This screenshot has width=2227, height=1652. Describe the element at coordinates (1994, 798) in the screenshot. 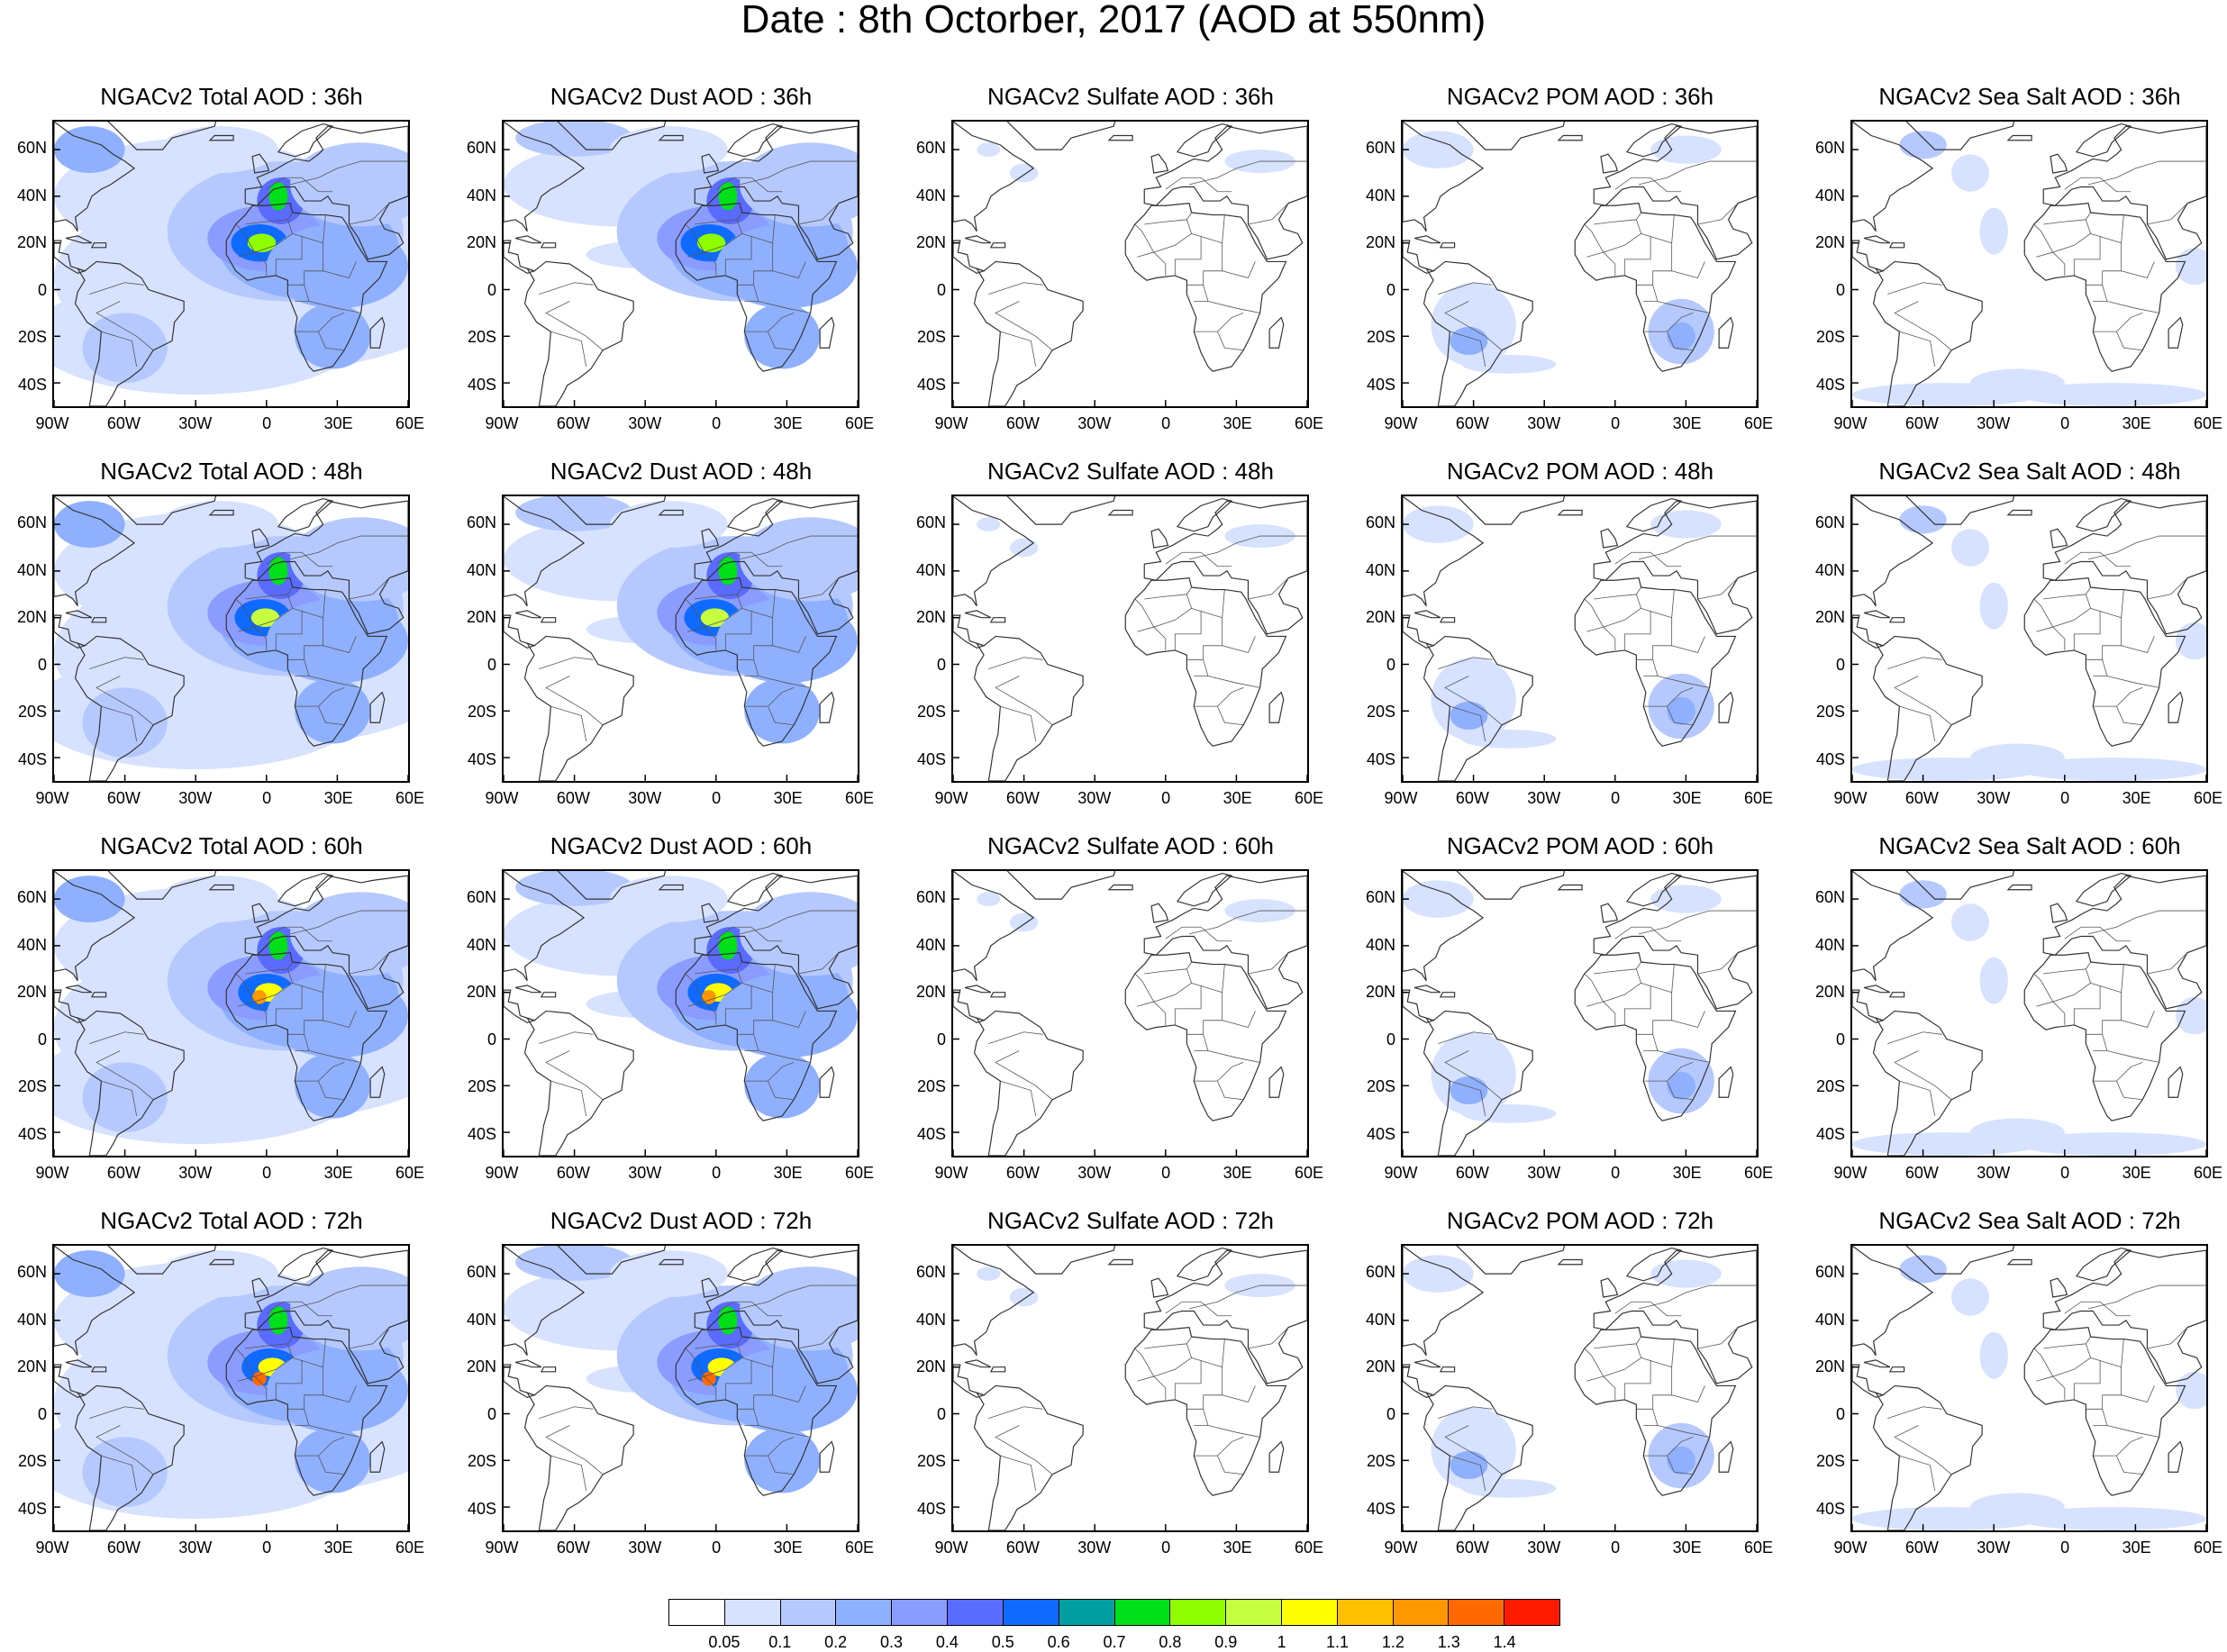

I see `lon-label: 30W` at that location.